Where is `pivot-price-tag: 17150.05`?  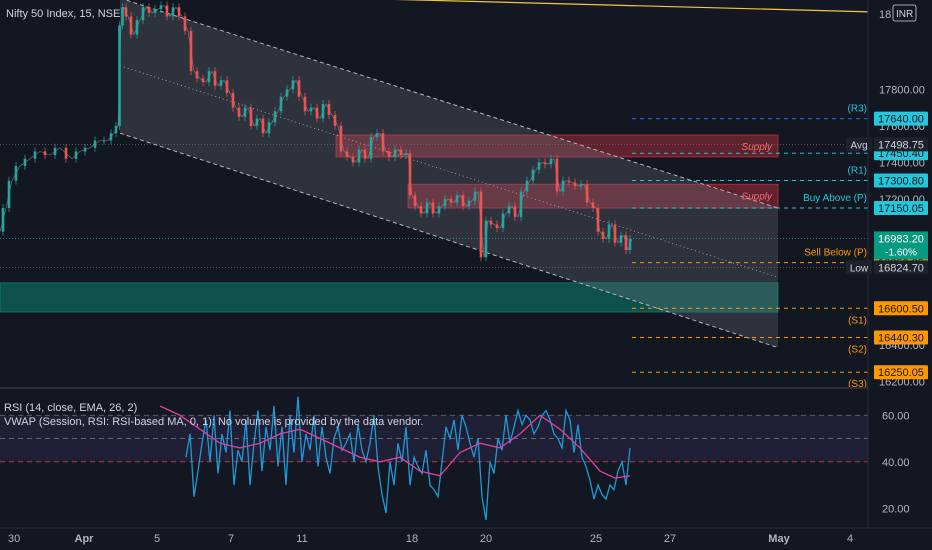 pivot-price-tag: 17150.05 is located at coordinates (901, 209).